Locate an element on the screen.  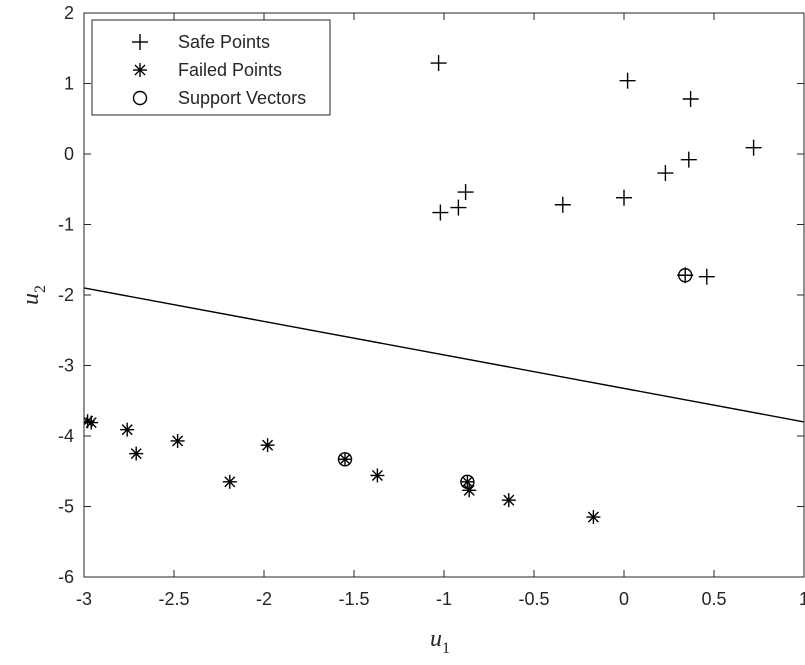
x-tick-label: 1 is located at coordinates (802, 599).